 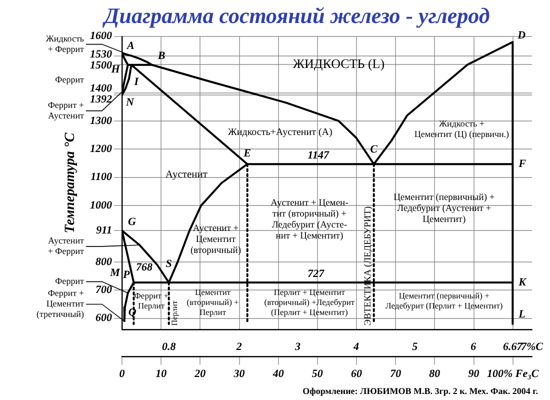 I want to click on annotation: ЭВТЕКТИКА (ЛЕДЕБУРИТ), so click(x=369, y=266).